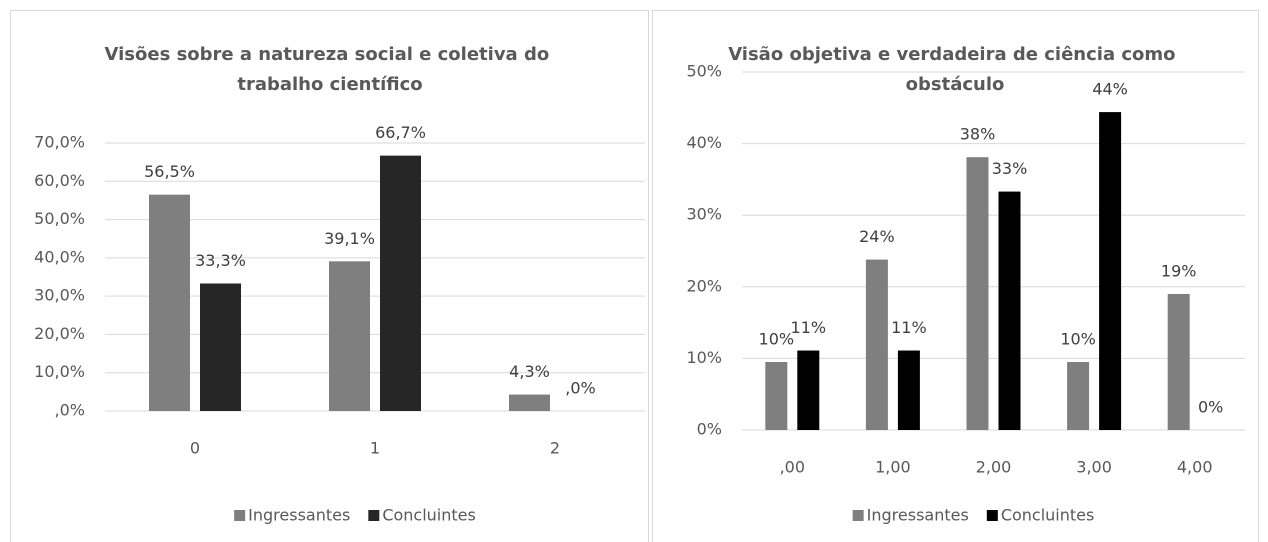  What do you see at coordinates (555, 448) in the screenshot?
I see `x-tick-label: 2` at bounding box center [555, 448].